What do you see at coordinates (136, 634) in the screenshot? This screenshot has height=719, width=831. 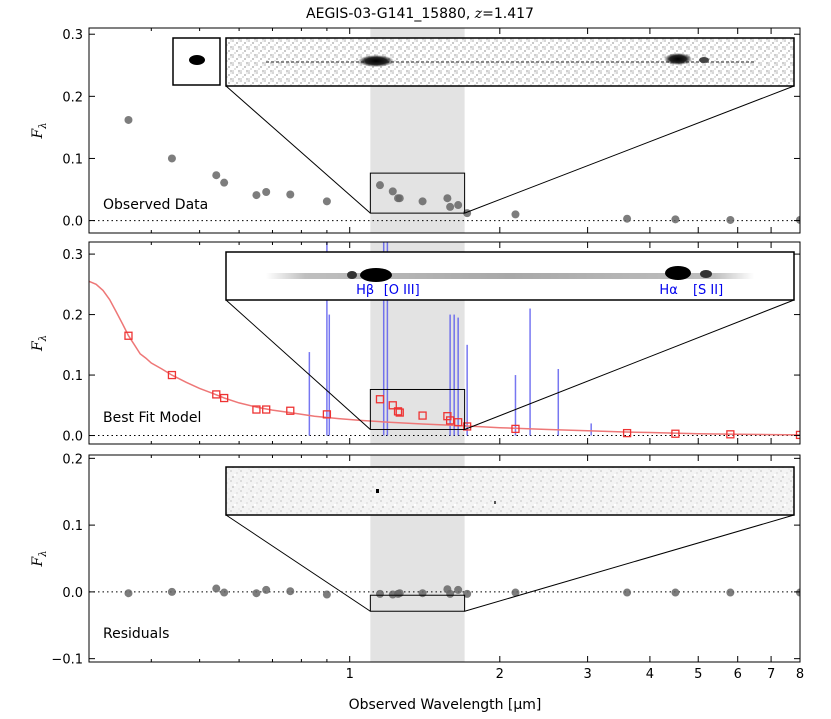 I see `panel-label: Residuals` at bounding box center [136, 634].